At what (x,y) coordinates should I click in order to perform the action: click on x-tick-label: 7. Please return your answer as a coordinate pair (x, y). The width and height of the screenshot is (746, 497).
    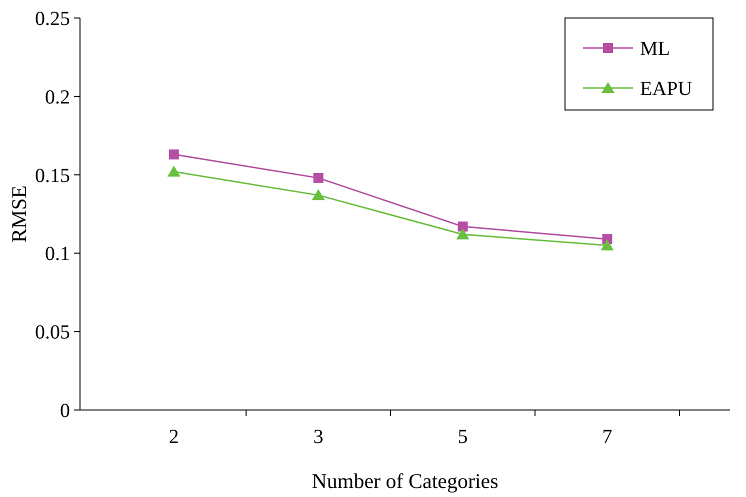
    Looking at the image, I should click on (607, 437).